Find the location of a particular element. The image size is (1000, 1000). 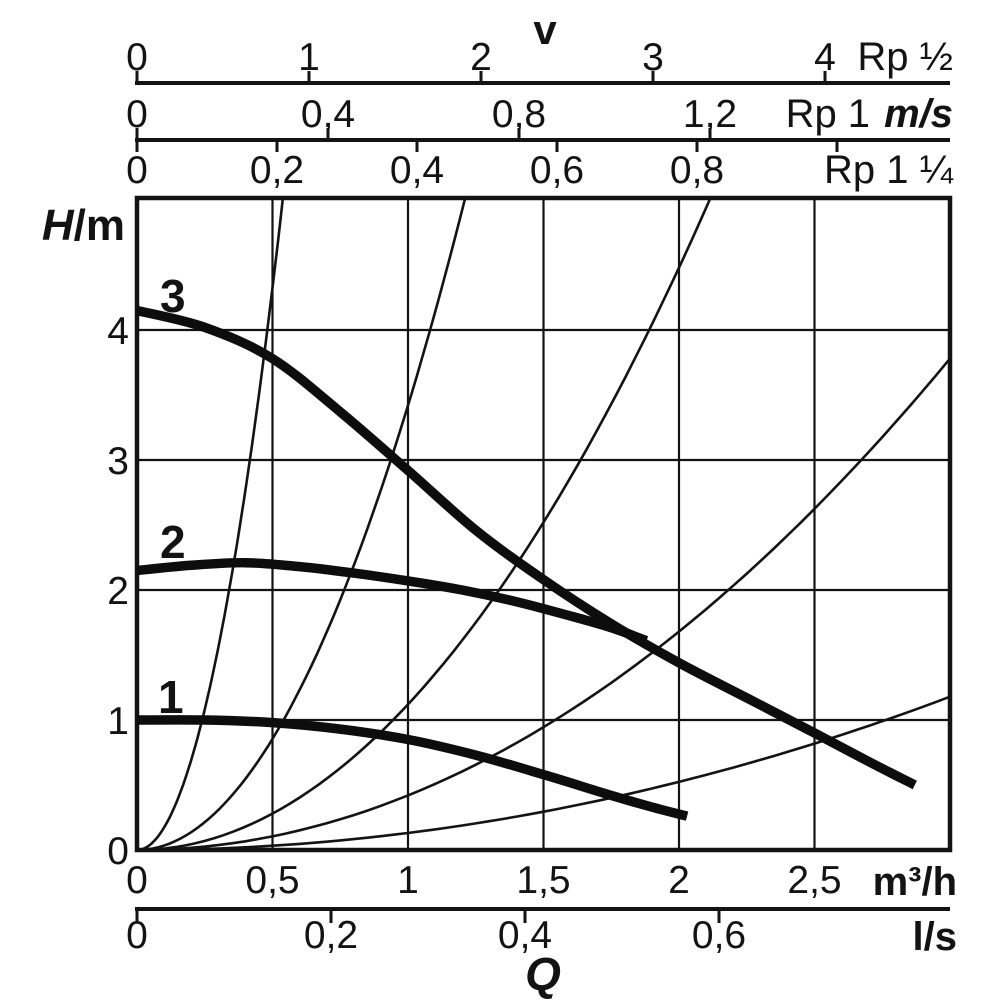

rp-one-quarter-tick-label: 0,4 is located at coordinates (417, 170).